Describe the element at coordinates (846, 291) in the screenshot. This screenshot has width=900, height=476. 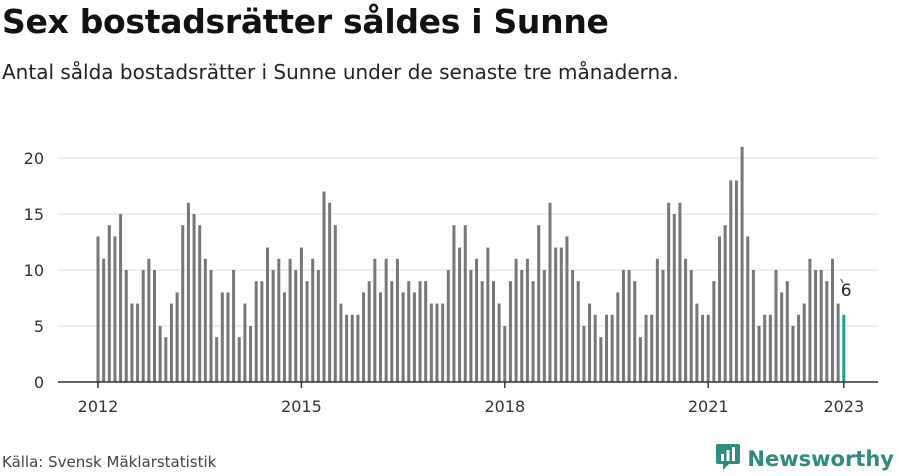
I see `highlight-value-label: 6` at that location.